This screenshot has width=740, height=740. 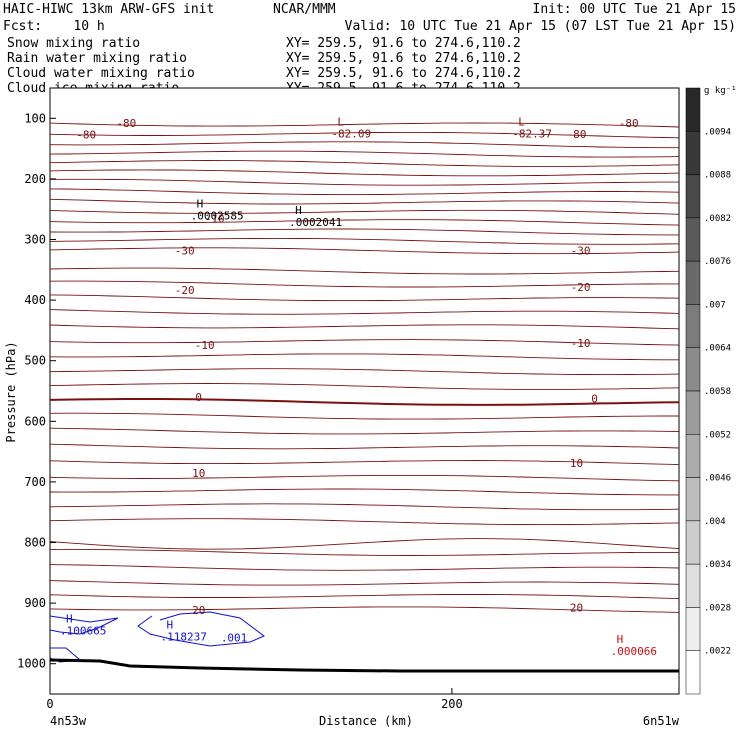 I want to click on y-tick-label: 100, so click(x=35, y=118).